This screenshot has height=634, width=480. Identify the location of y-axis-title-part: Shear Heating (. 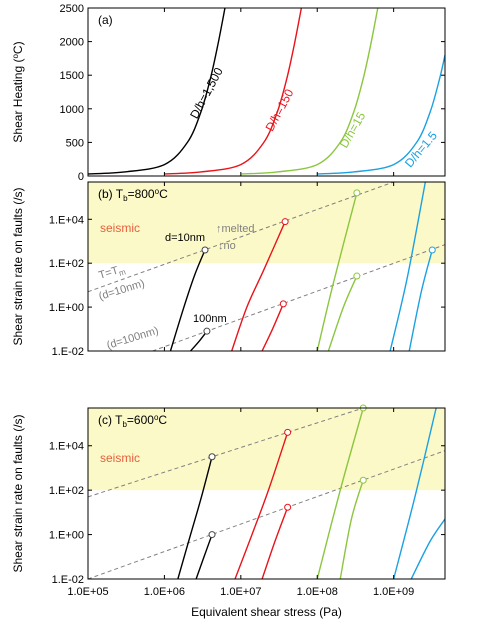
(18, 101).